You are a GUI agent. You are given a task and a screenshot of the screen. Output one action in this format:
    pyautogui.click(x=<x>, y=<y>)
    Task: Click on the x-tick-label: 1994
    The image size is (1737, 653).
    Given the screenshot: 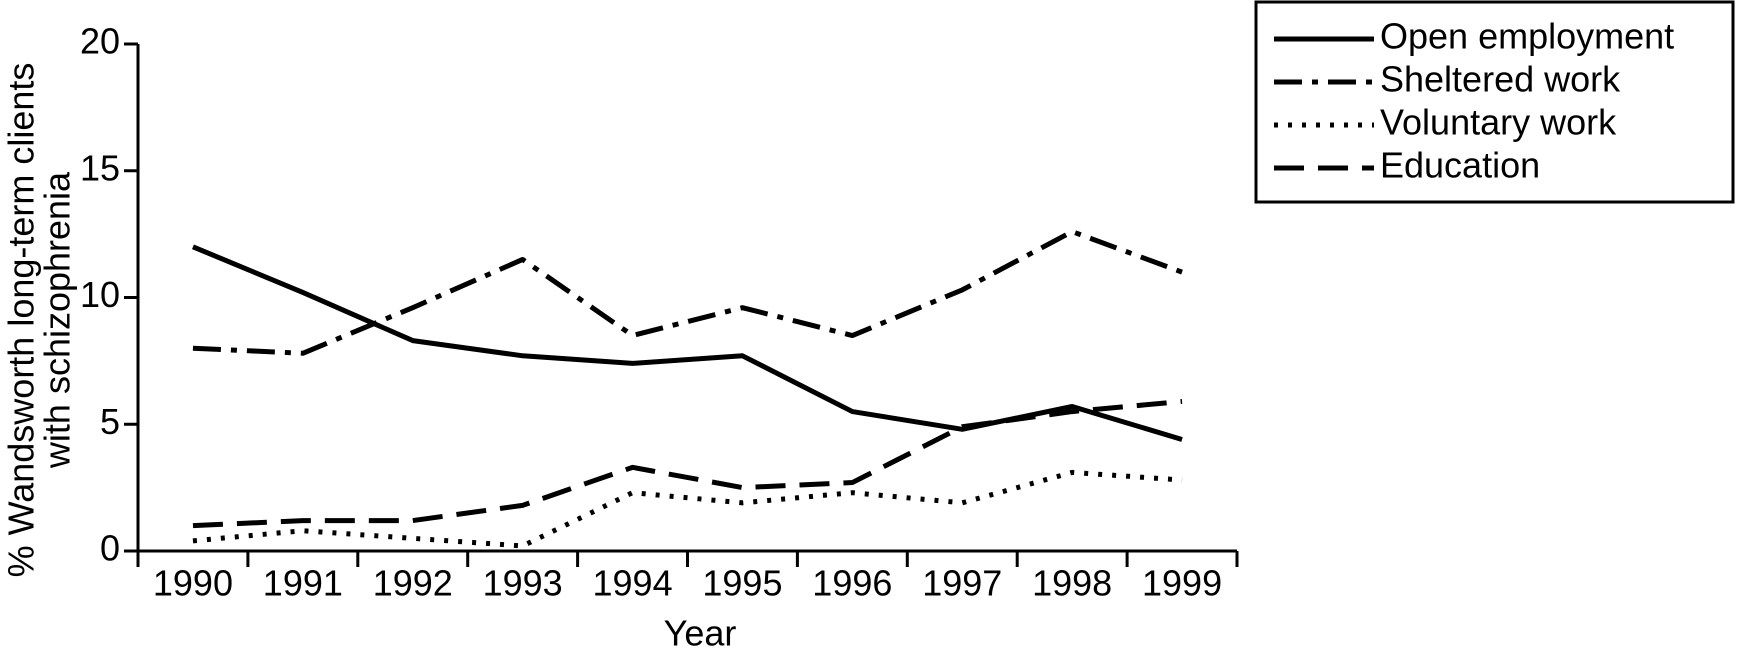 What is the action you would take?
    pyautogui.click(x=633, y=583)
    